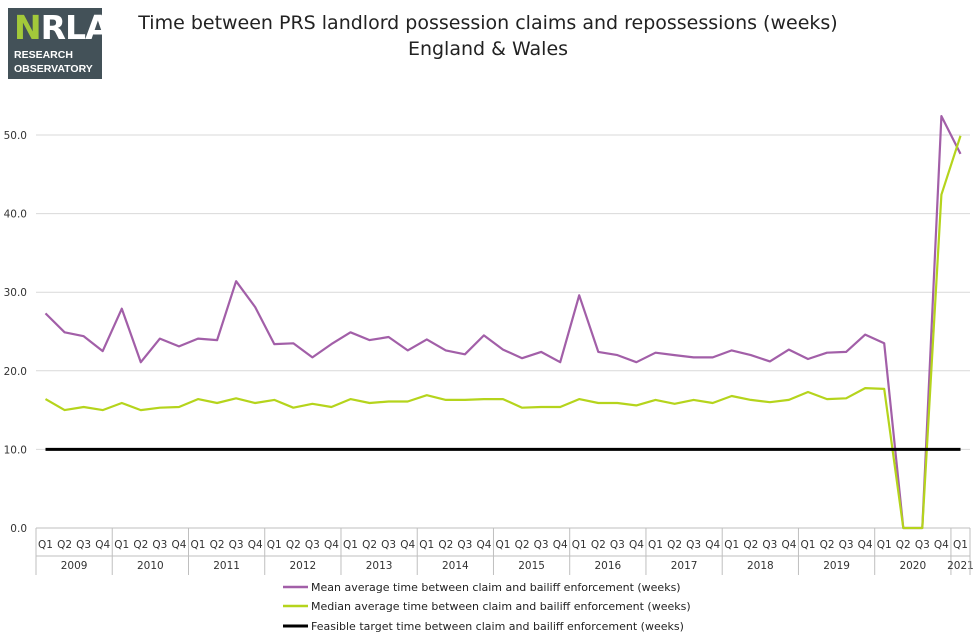 The image size is (976, 638). Describe the element at coordinates (379, 566) in the screenshot. I see `x-tick-label-year: 2013` at that location.